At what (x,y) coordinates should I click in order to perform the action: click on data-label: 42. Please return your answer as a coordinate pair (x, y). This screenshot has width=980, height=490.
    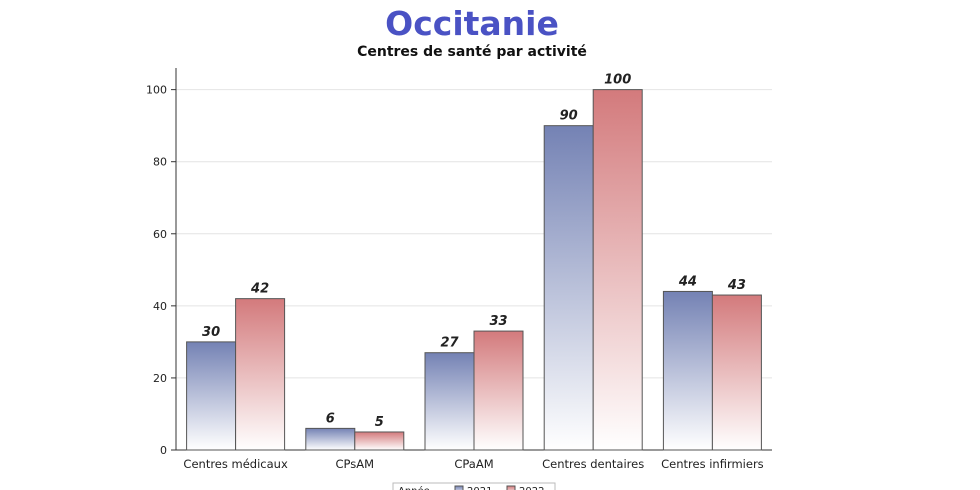
    Looking at the image, I should click on (259, 289).